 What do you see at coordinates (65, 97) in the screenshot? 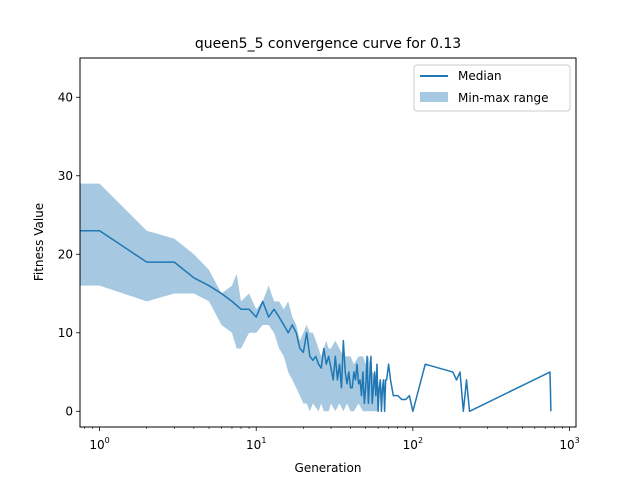
I see `y-tick-label: 40` at bounding box center [65, 97].